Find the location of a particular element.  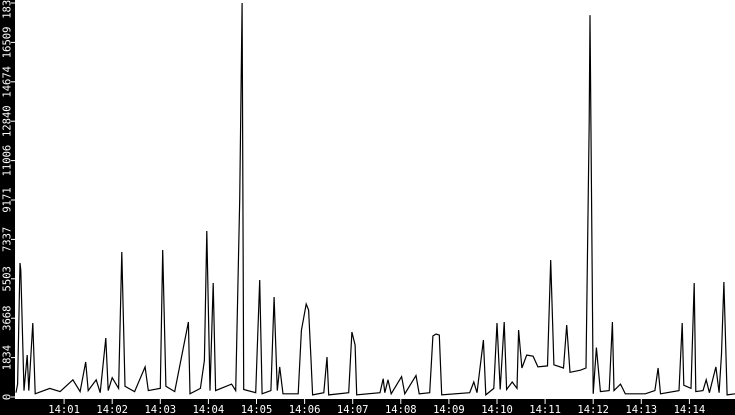

x-tick-label: 14:06 is located at coordinates (305, 409).